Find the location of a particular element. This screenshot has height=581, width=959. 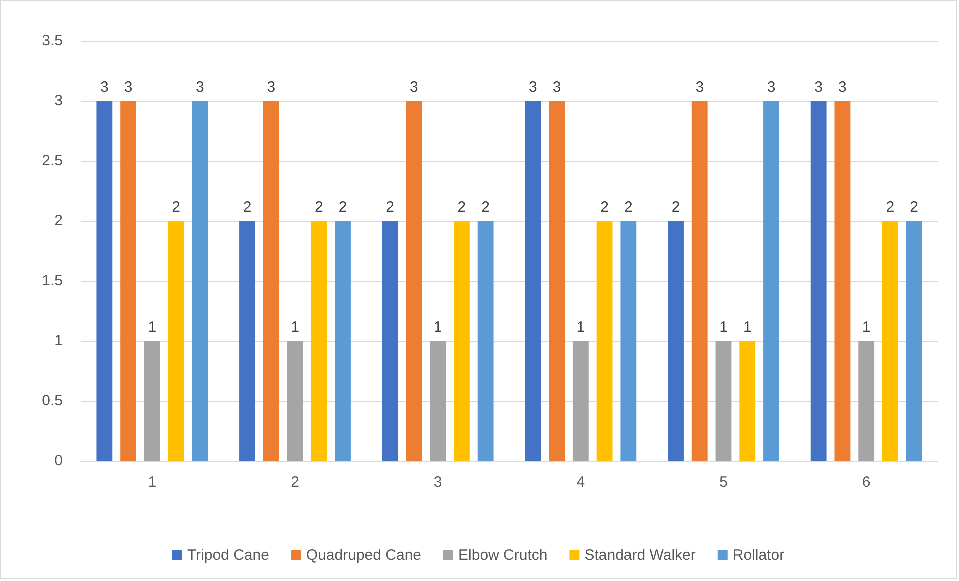

y-tick-label: 2 is located at coordinates (58, 221).